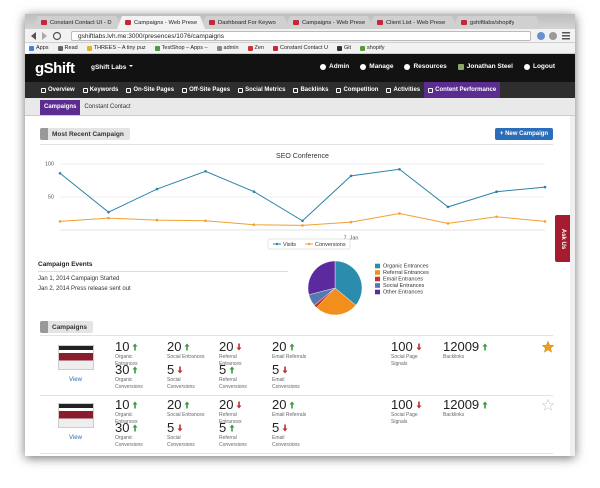 This screenshot has height=488, width=600. What do you see at coordinates (150, 90) in the screenshot?
I see `menu-item: On-Site Pages` at bounding box center [150, 90].